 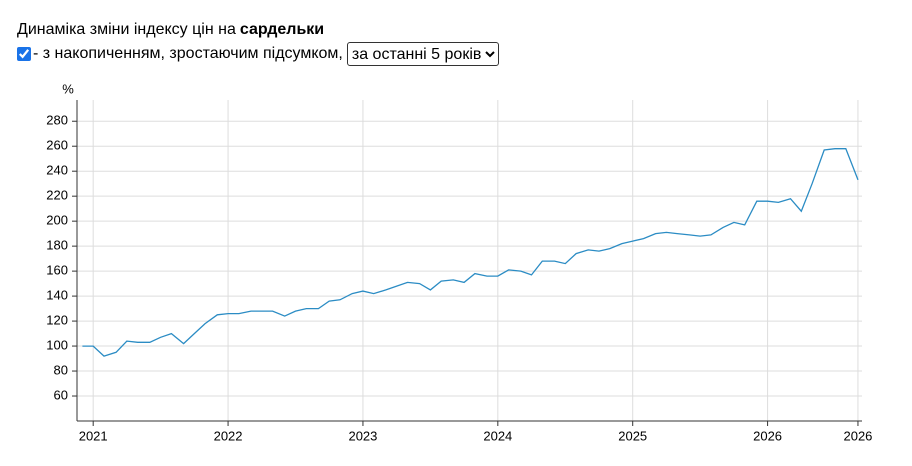 What do you see at coordinates (57, 220) in the screenshot?
I see `y-tick-label: 200` at bounding box center [57, 220].